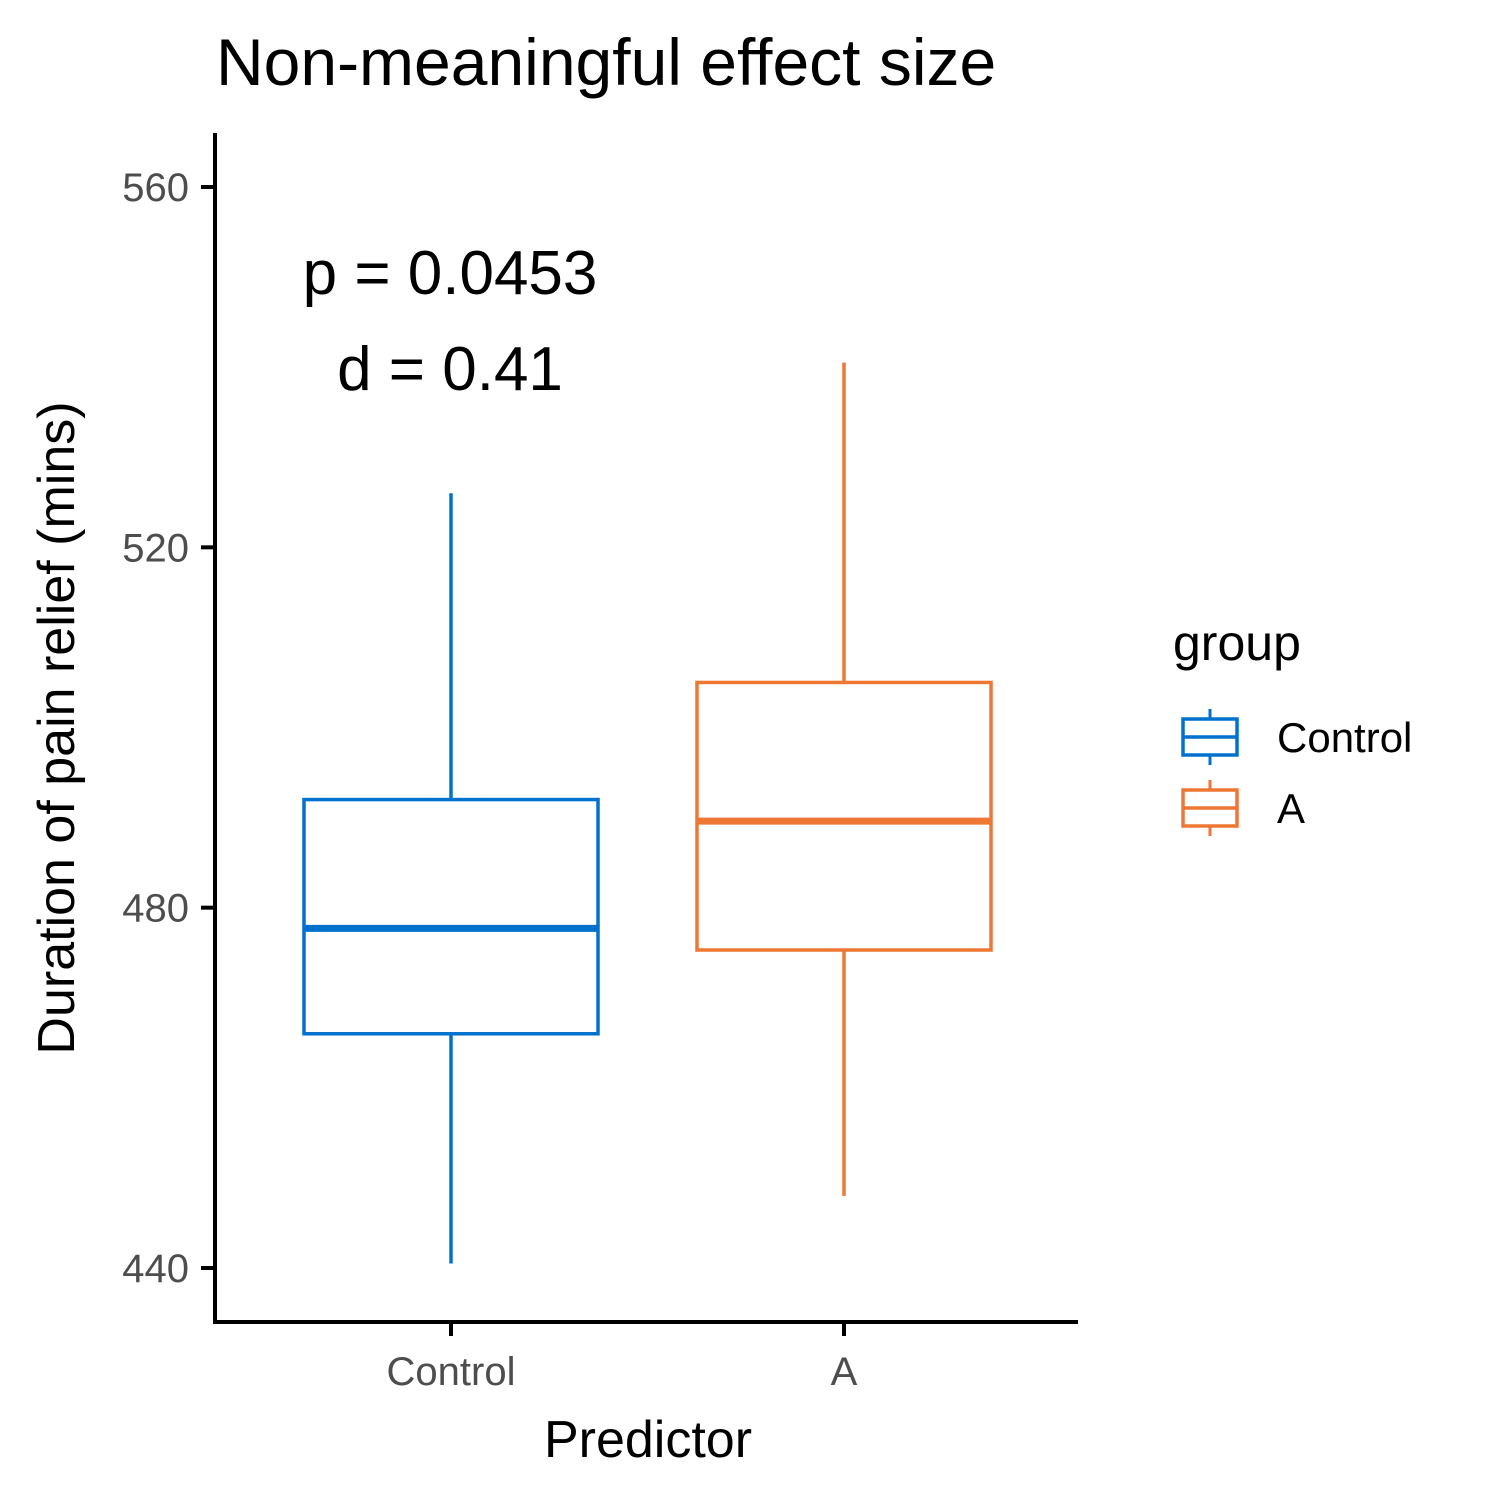 The width and height of the screenshot is (1500, 1500). I want to click on legend-title: group, so click(1237, 643).